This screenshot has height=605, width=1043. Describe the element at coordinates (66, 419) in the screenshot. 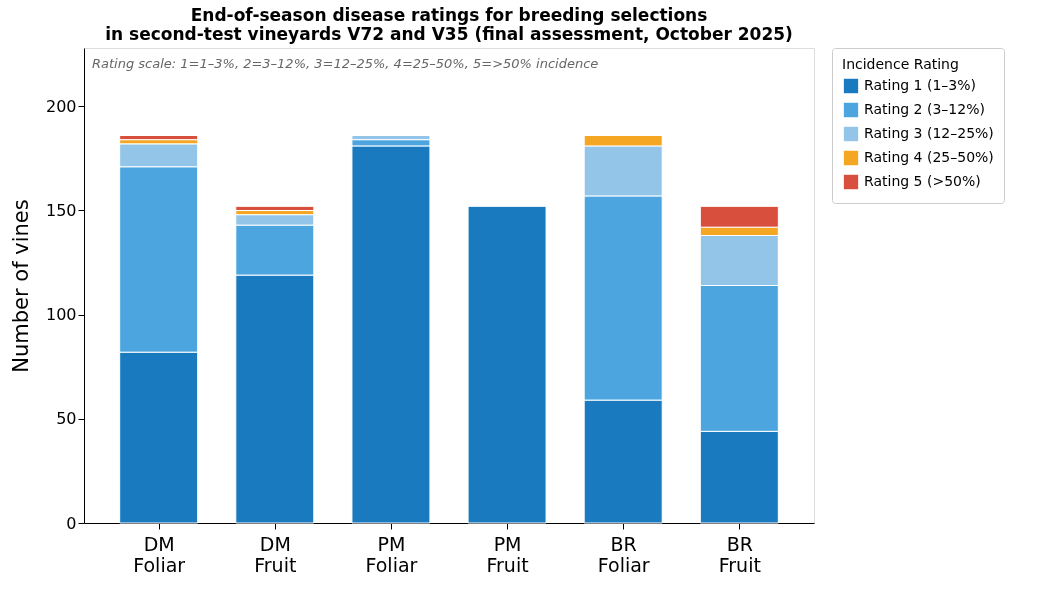

I see `y-tick-label: 50` at that location.